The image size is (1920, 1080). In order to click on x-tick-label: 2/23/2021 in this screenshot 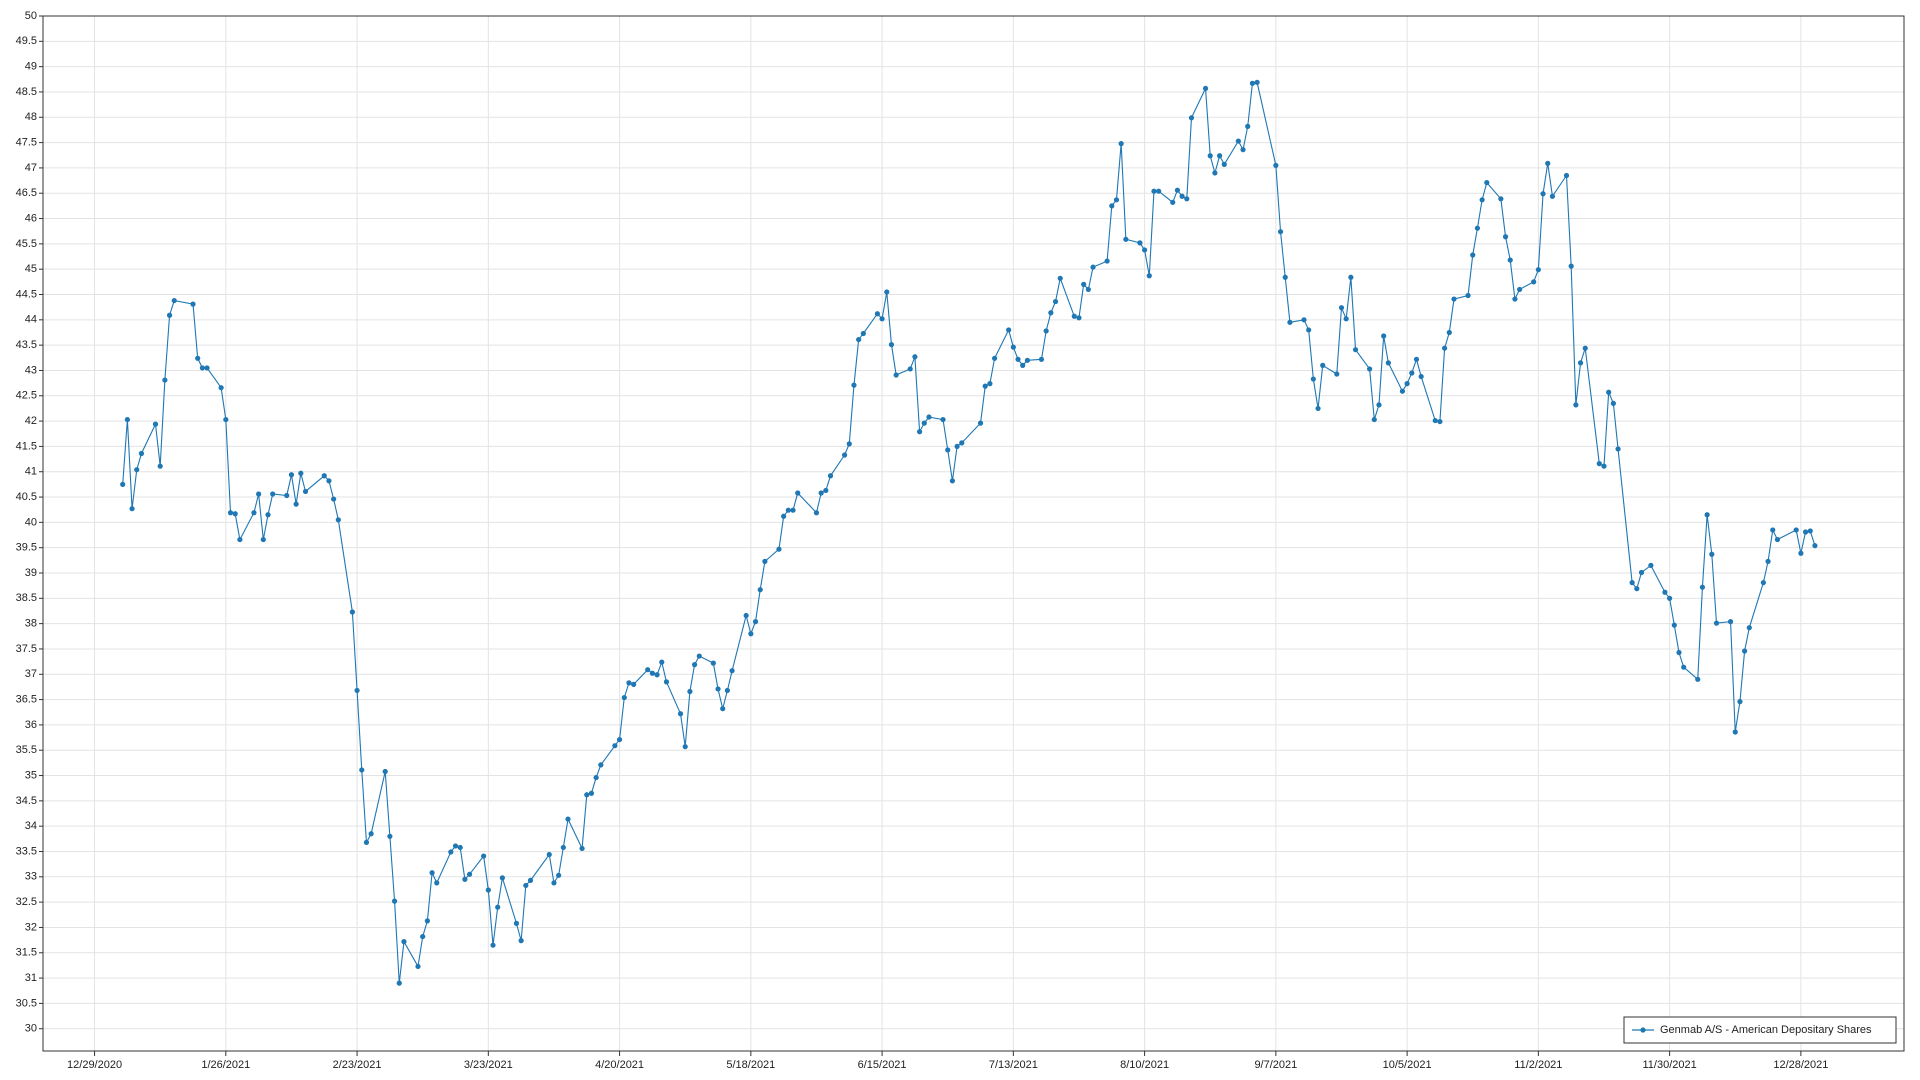, I will do `click(357, 1065)`.